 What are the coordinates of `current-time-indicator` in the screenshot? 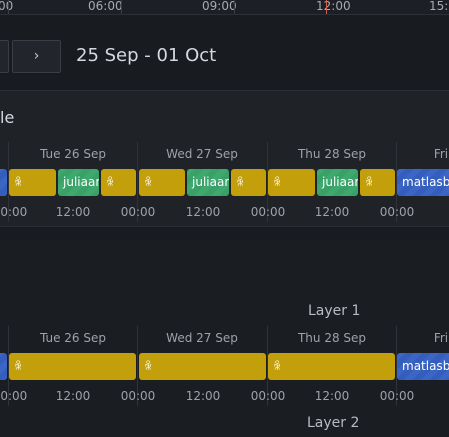 It's located at (326, 7).